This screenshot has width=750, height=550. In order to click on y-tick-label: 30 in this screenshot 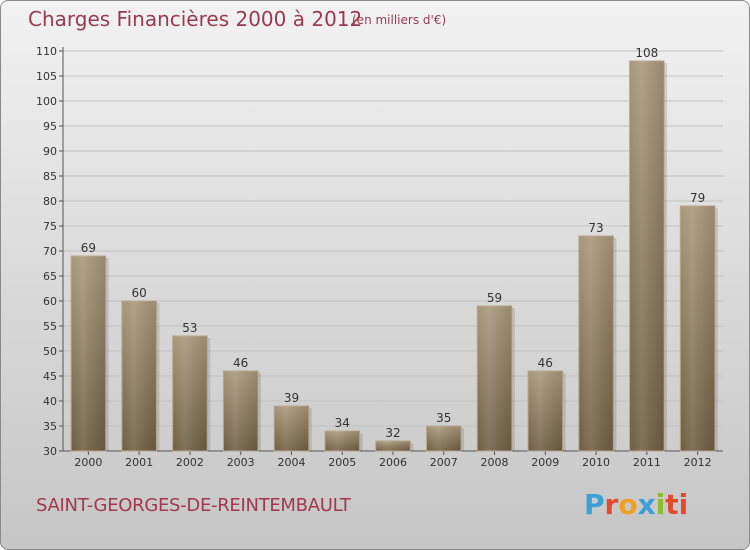, I will do `click(50, 451)`.